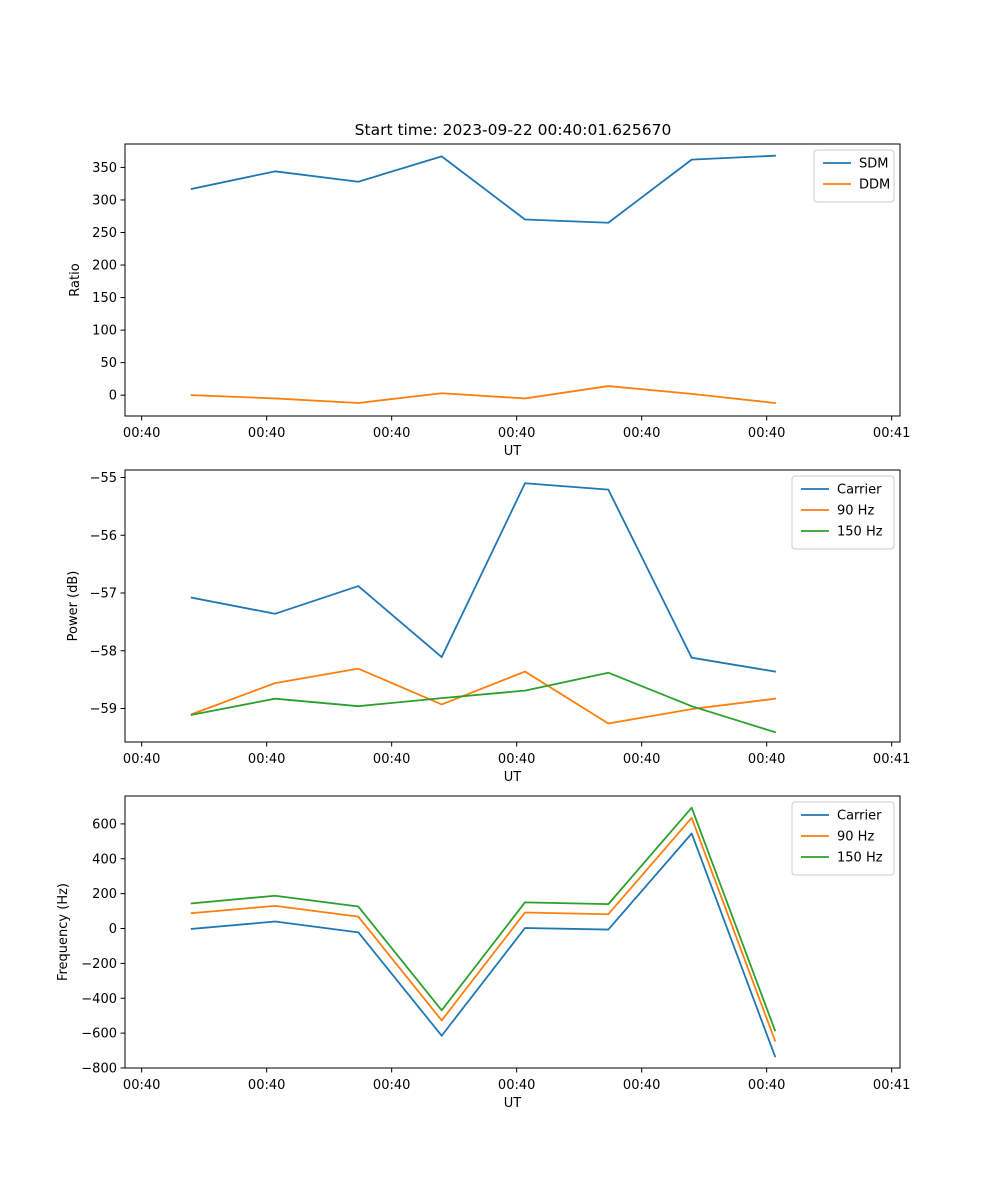 The width and height of the screenshot is (1000, 1200). What do you see at coordinates (103, 594) in the screenshot?
I see `power-y-tick-label: −57` at bounding box center [103, 594].